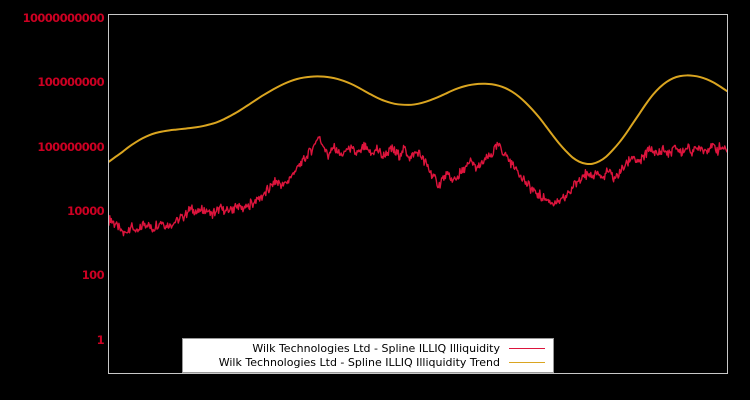 This screenshot has height=400, width=750. I want to click on legend-swatch-illiquidity, so click(527, 348).